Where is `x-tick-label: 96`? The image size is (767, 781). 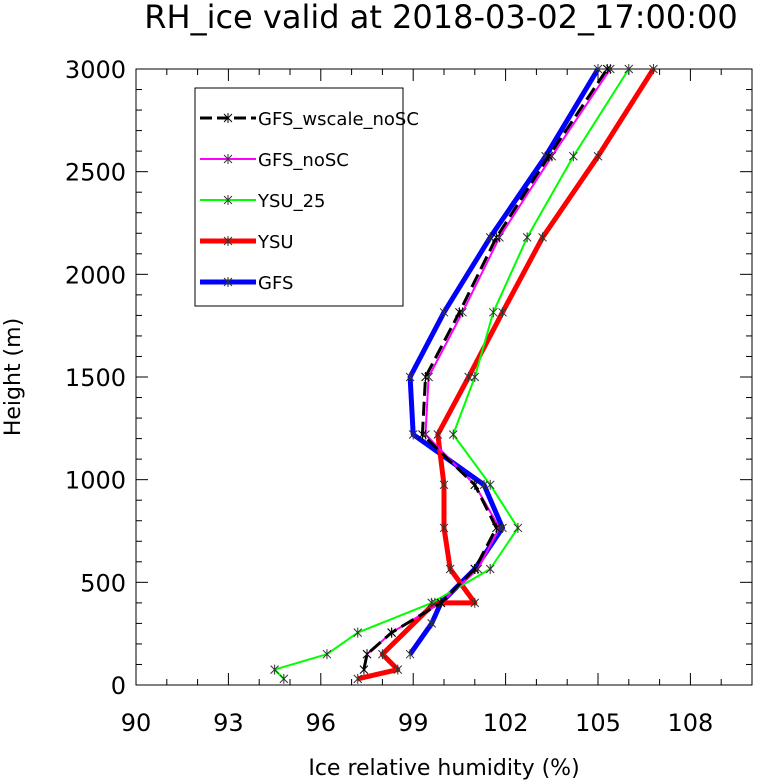
x-tick-label: 96 is located at coordinates (321, 723).